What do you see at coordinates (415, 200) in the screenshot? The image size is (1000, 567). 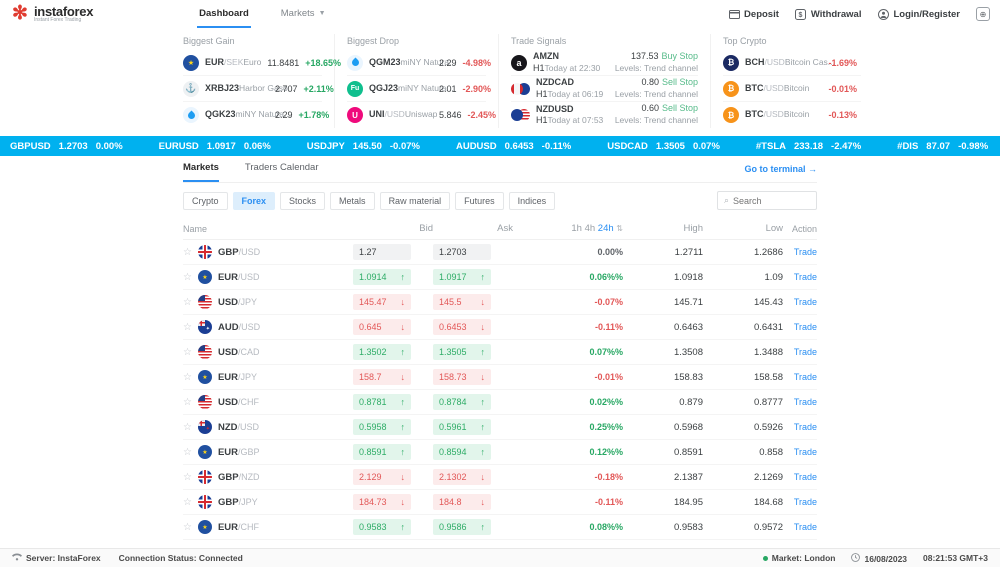 I see `filter-raw-material: Raw material` at bounding box center [415, 200].